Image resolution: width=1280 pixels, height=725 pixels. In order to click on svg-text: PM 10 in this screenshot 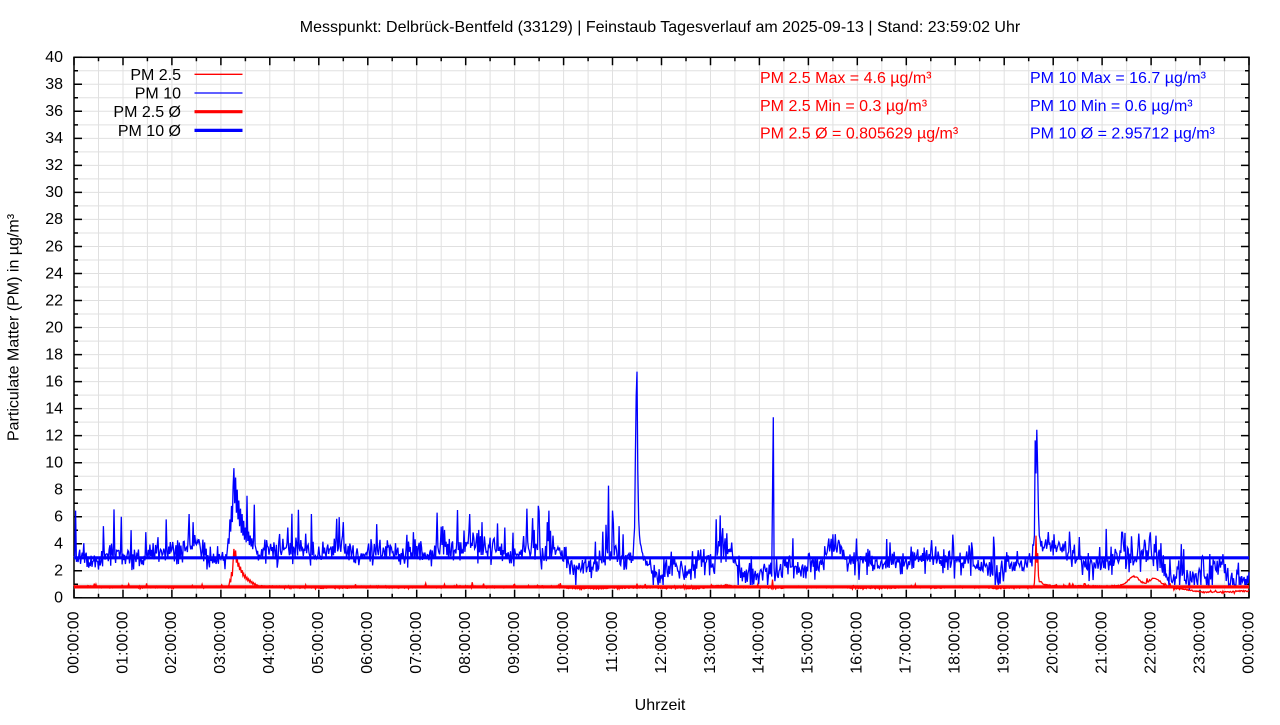, I will do `click(158, 94)`.